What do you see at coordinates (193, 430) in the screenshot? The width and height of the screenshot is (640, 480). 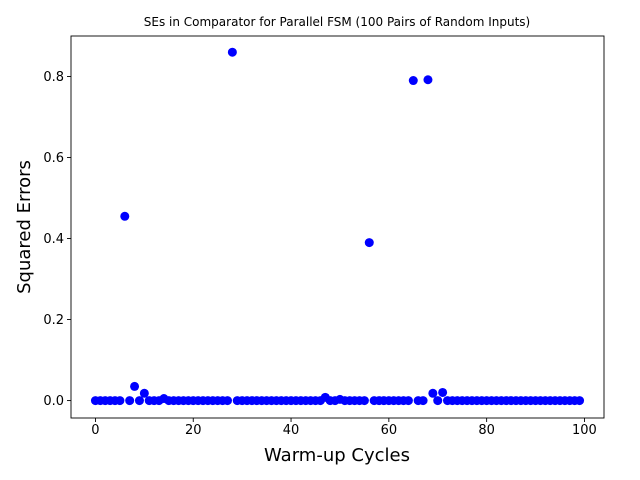 I see `x-tick-label: 20` at bounding box center [193, 430].